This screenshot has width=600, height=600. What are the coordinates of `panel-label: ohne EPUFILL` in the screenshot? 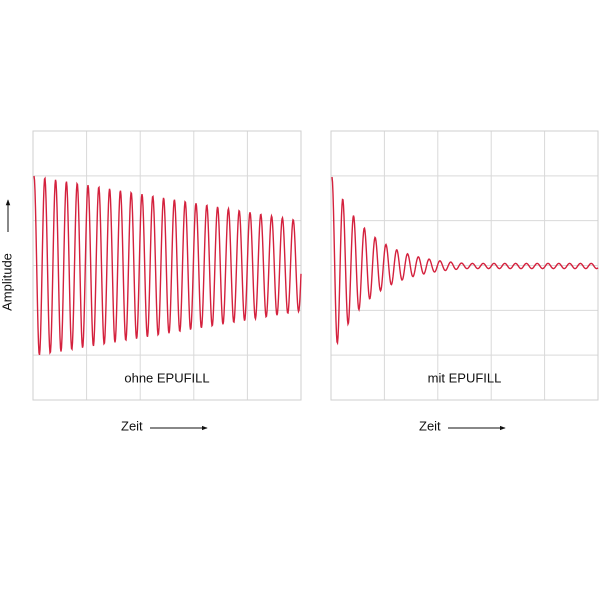 It's located at (166, 377).